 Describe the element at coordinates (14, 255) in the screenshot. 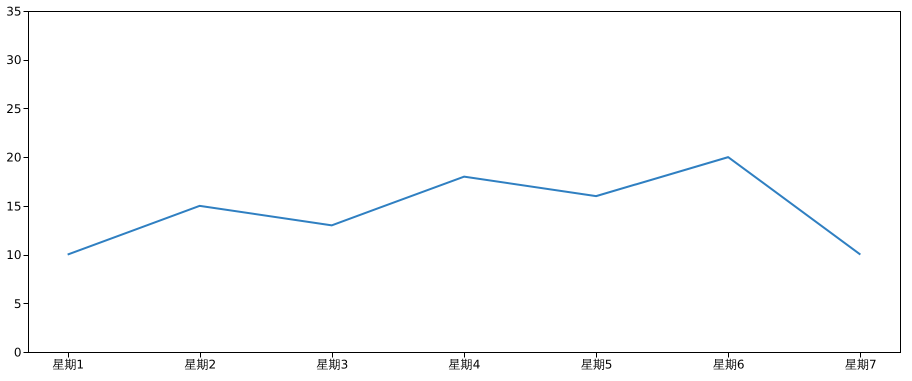

I see `y-tick-label: 10` at that location.